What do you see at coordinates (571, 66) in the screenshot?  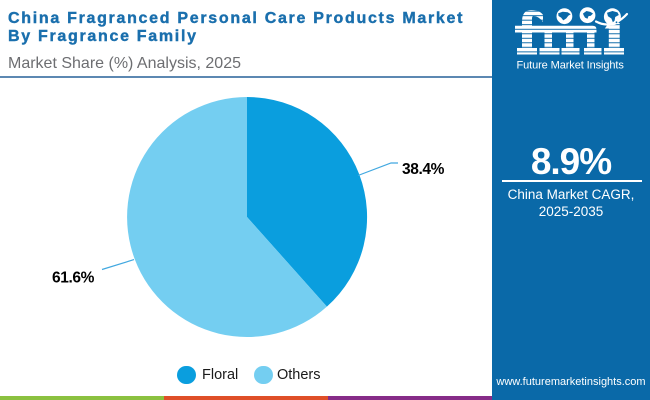 I see `svg-text: Future Market Insights` at bounding box center [571, 66].